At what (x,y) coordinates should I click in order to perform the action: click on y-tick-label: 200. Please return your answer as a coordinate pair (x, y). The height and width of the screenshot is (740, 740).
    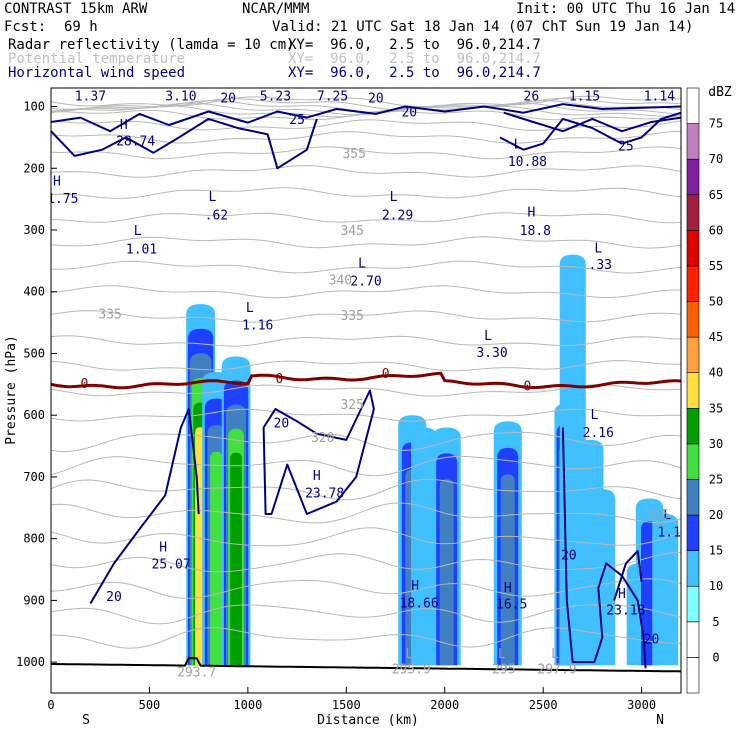
    Looking at the image, I should click on (34, 168).